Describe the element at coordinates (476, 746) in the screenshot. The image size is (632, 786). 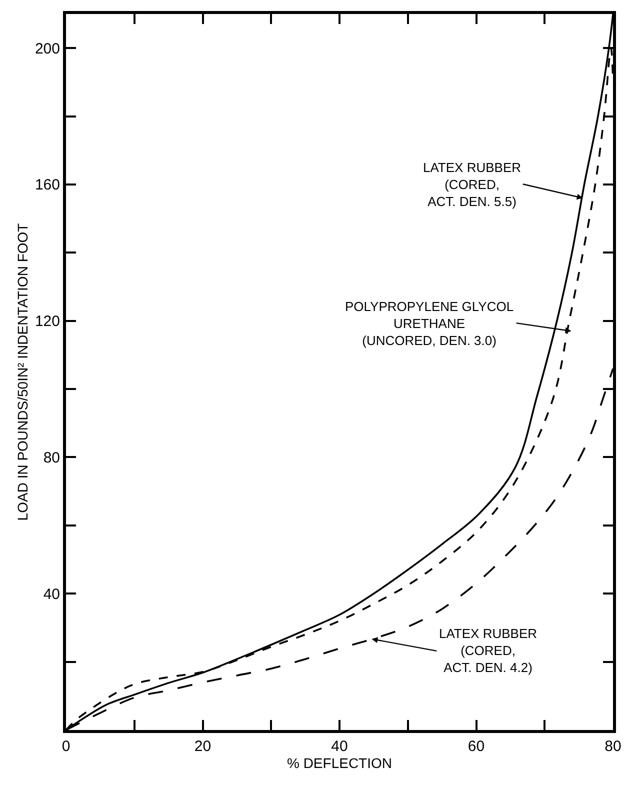
I see `x-tick-label: 60` at that location.